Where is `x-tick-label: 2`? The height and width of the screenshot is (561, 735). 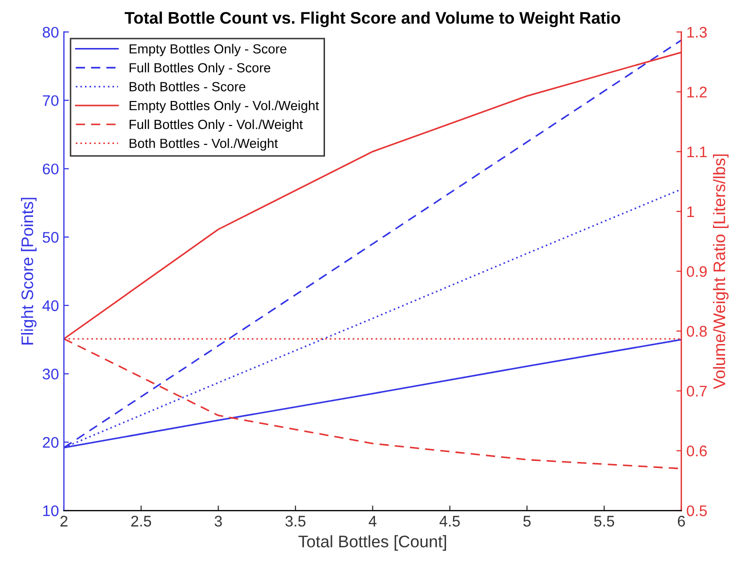
x-tick-label: 2 is located at coordinates (64, 521).